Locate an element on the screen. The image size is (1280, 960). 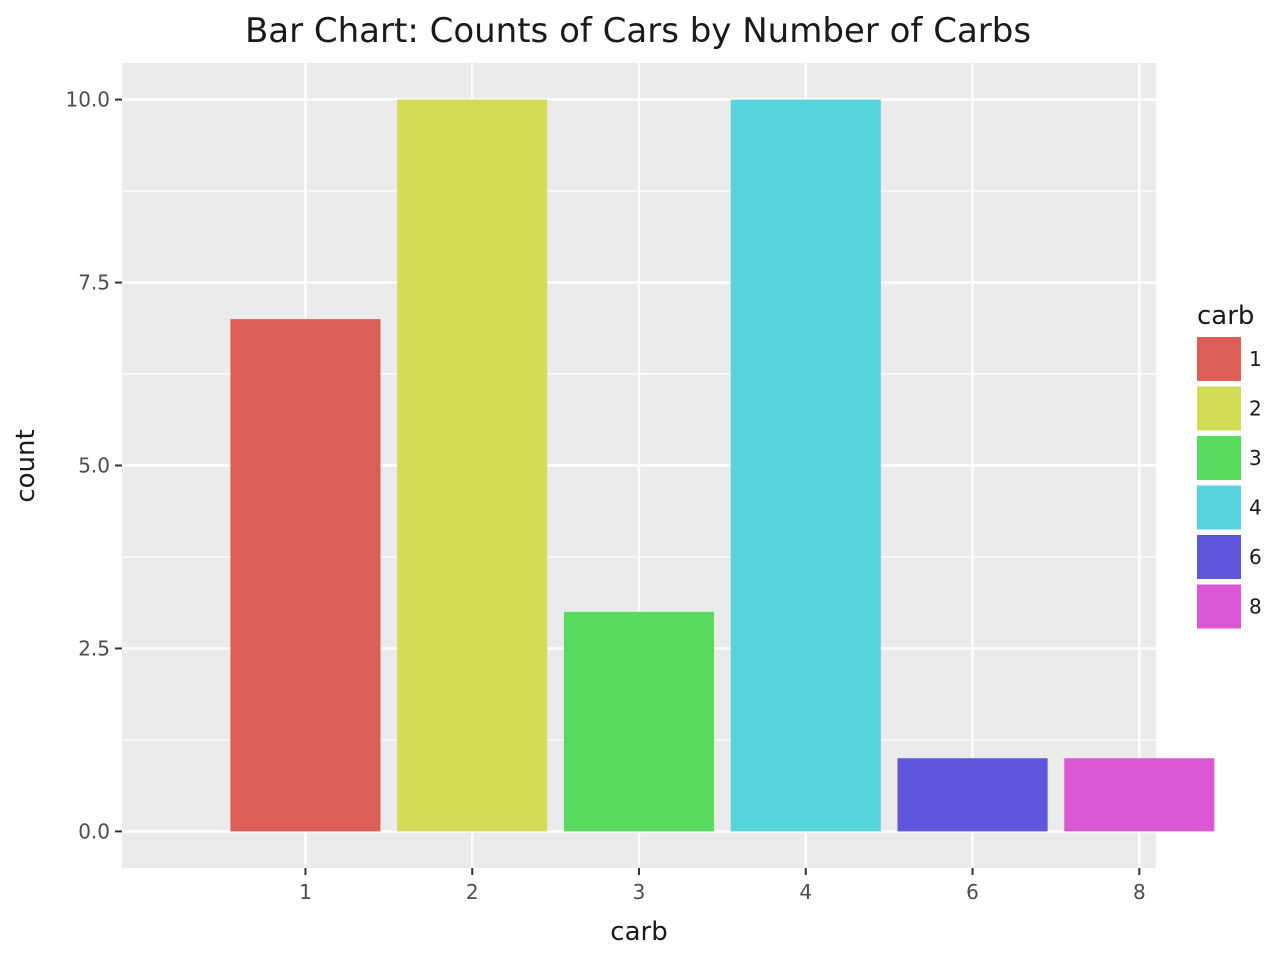
legend-label-3: 3 is located at coordinates (1255, 458).